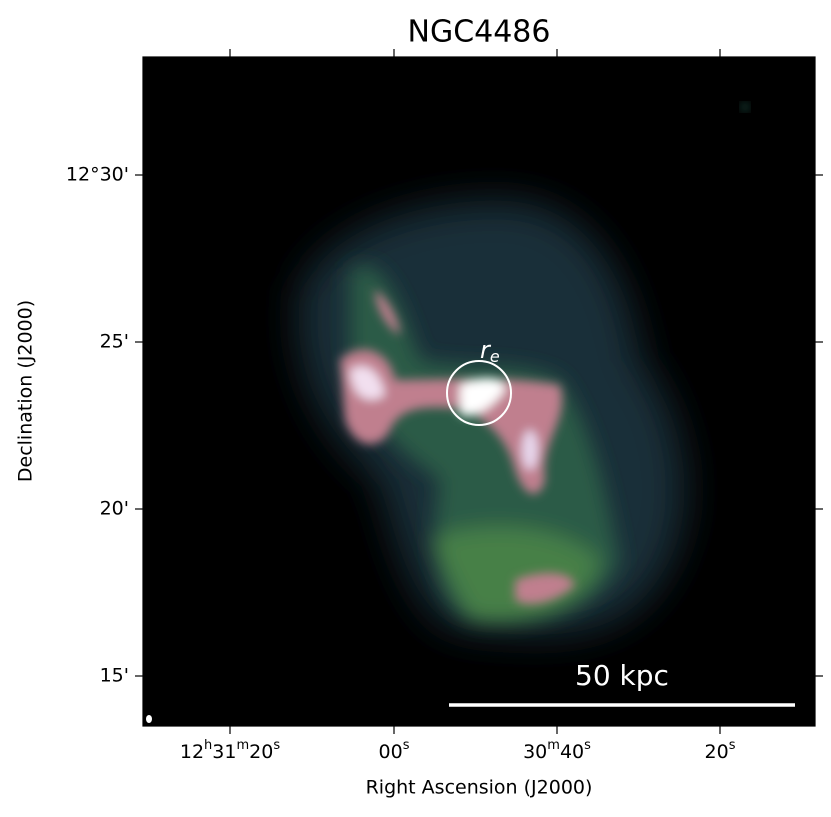  Describe the element at coordinates (495, 356) in the screenshot. I see `circle-label-subscript: e` at that location.